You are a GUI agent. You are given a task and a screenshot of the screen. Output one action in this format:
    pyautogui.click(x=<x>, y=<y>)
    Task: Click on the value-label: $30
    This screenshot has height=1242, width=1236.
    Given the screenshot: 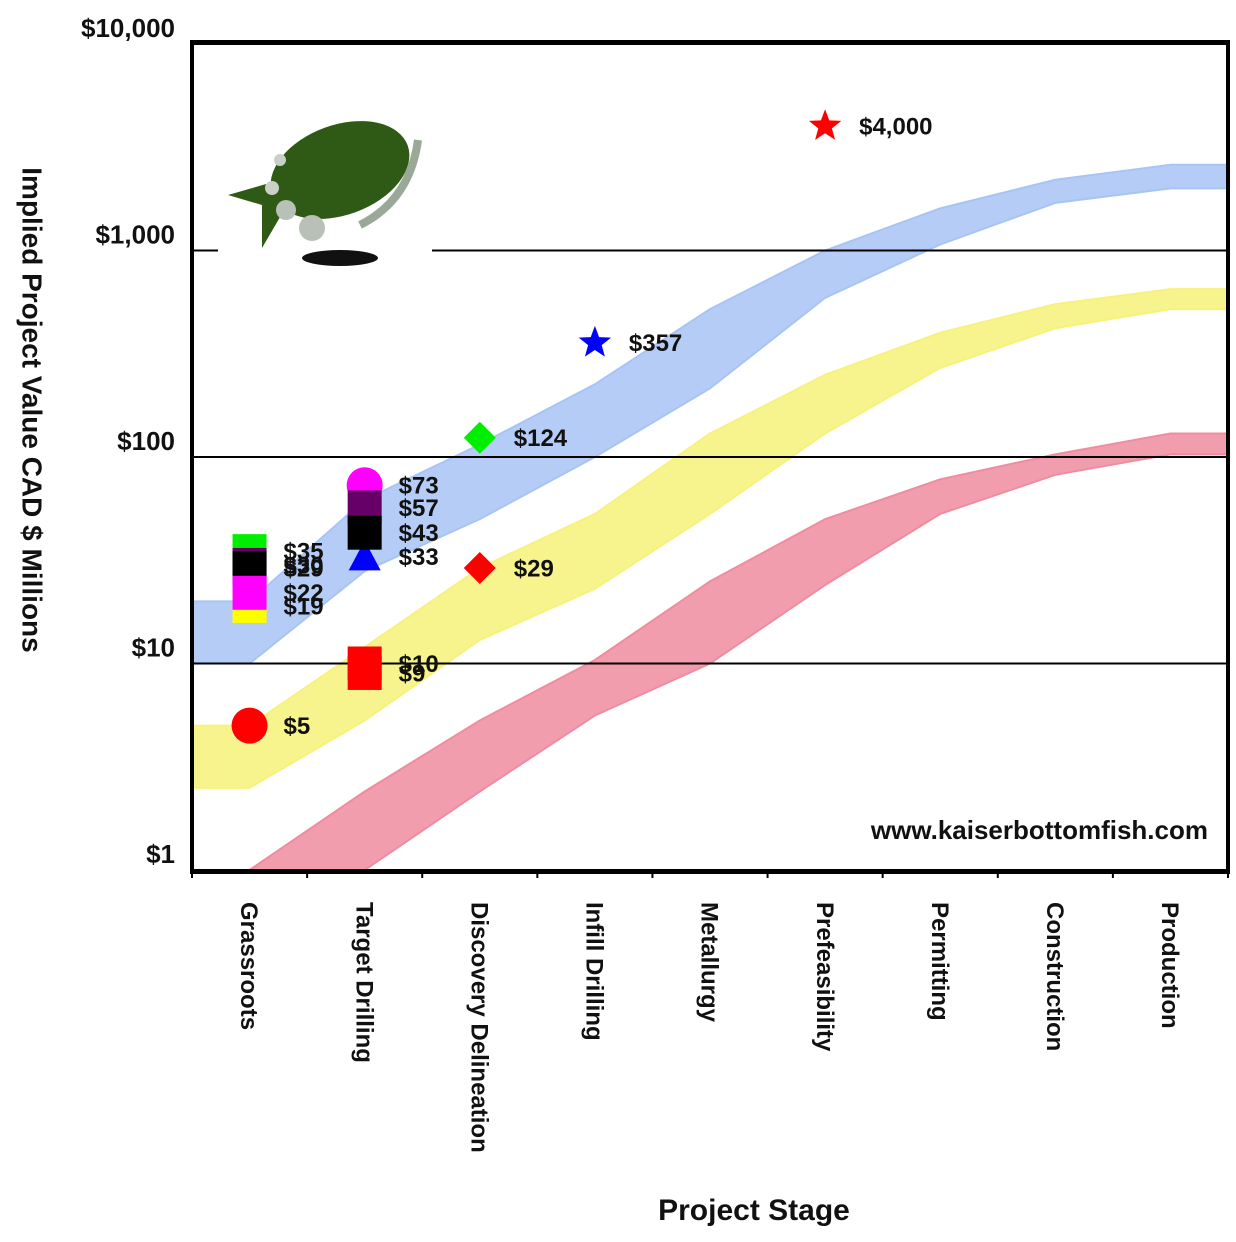 What is the action you would take?
    pyautogui.click(x=304, y=565)
    